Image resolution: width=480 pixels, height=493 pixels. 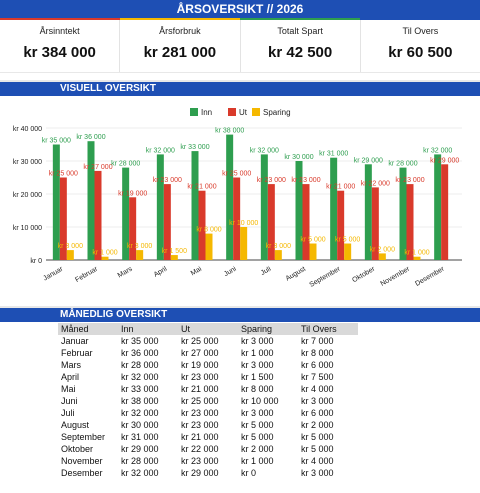 What do you see at coordinates (240, 10) in the screenshot?
I see `page-title: ÅRSOVERSIKT // 2026` at bounding box center [240, 10].